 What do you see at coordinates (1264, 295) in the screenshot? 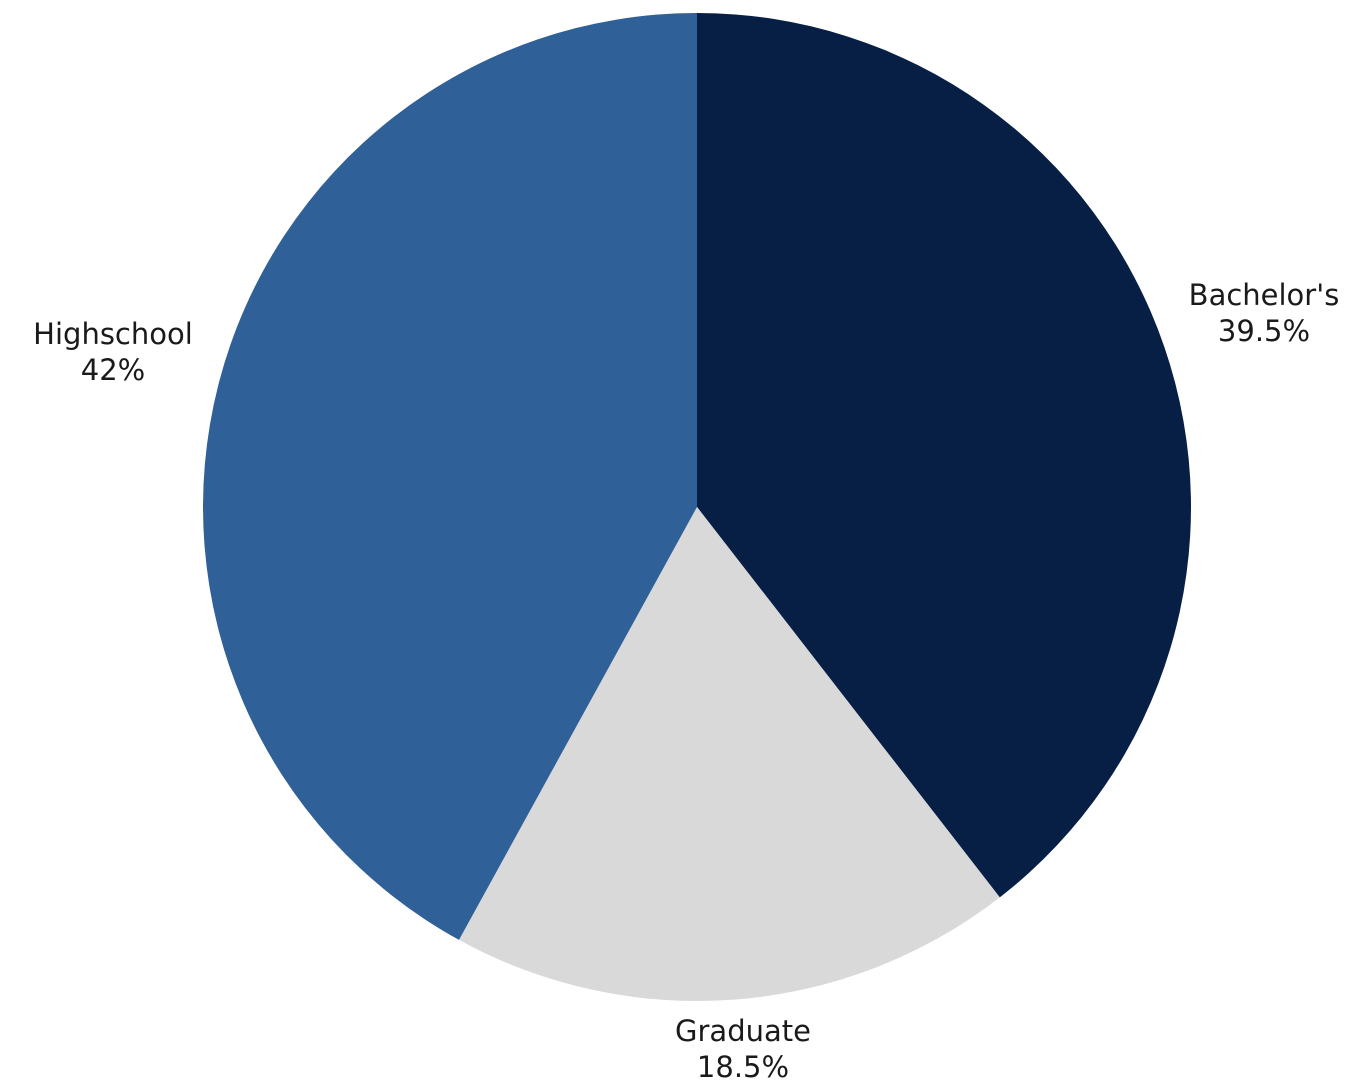
I see `slice-label-bachelor-s: Bachelor's` at bounding box center [1264, 295].